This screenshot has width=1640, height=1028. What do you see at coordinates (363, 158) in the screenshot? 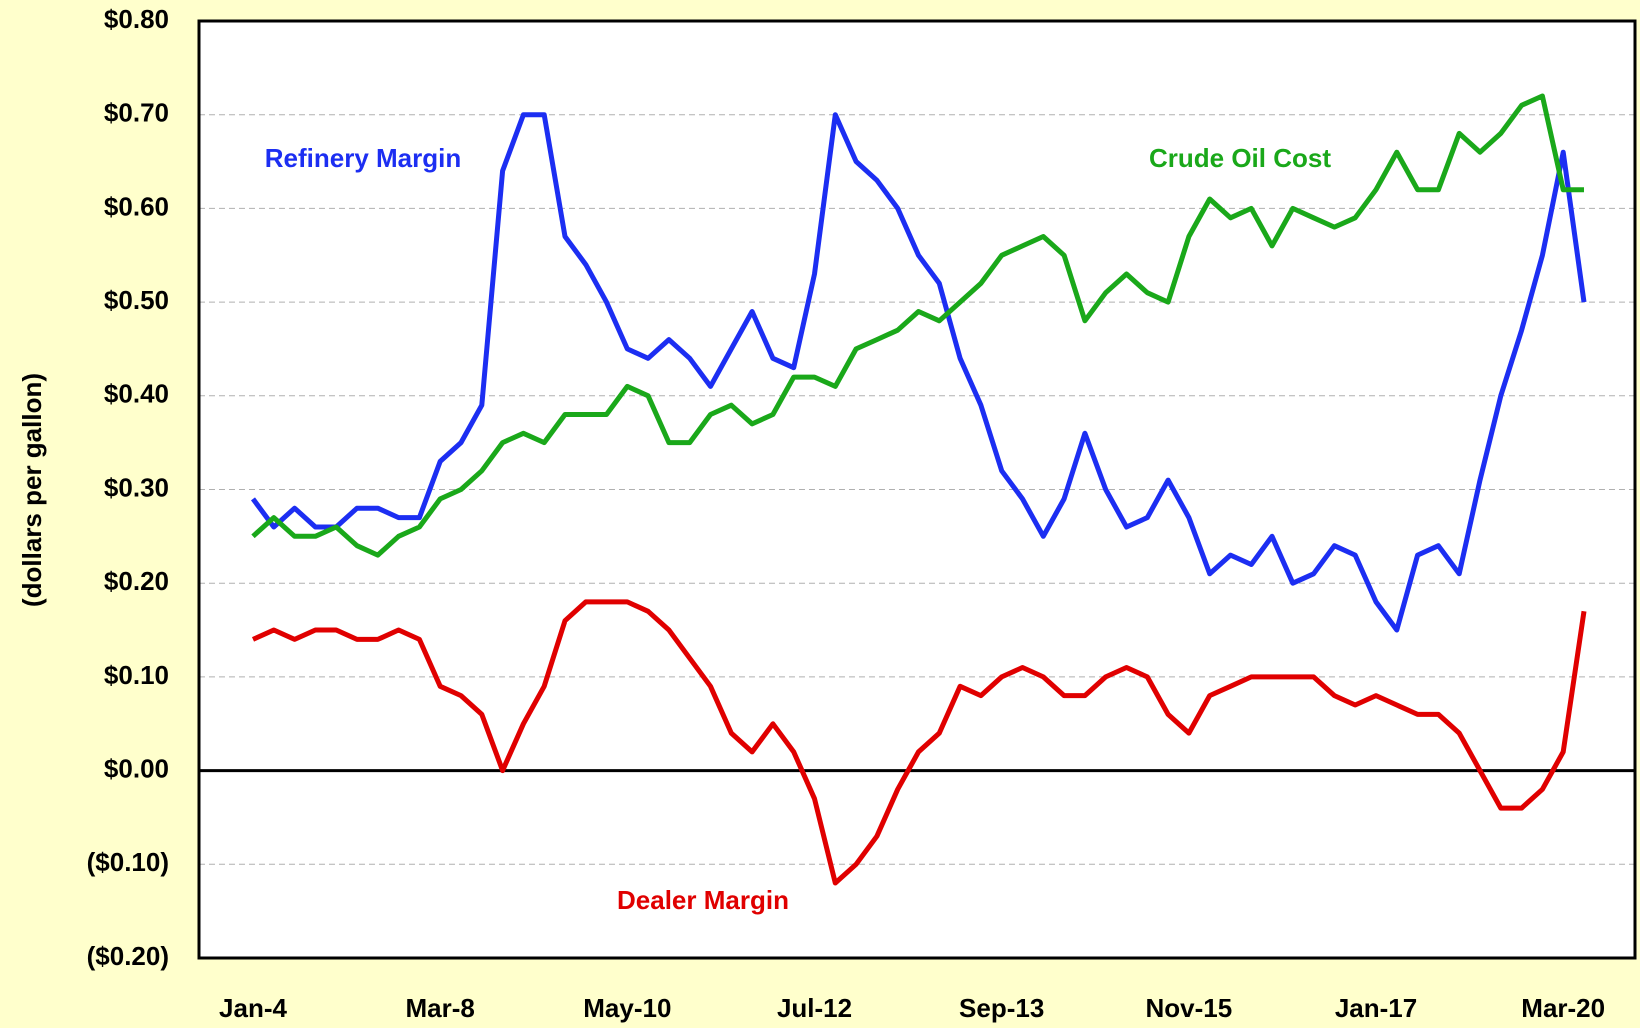
I see `series-label: Refinery Margin` at bounding box center [363, 158].